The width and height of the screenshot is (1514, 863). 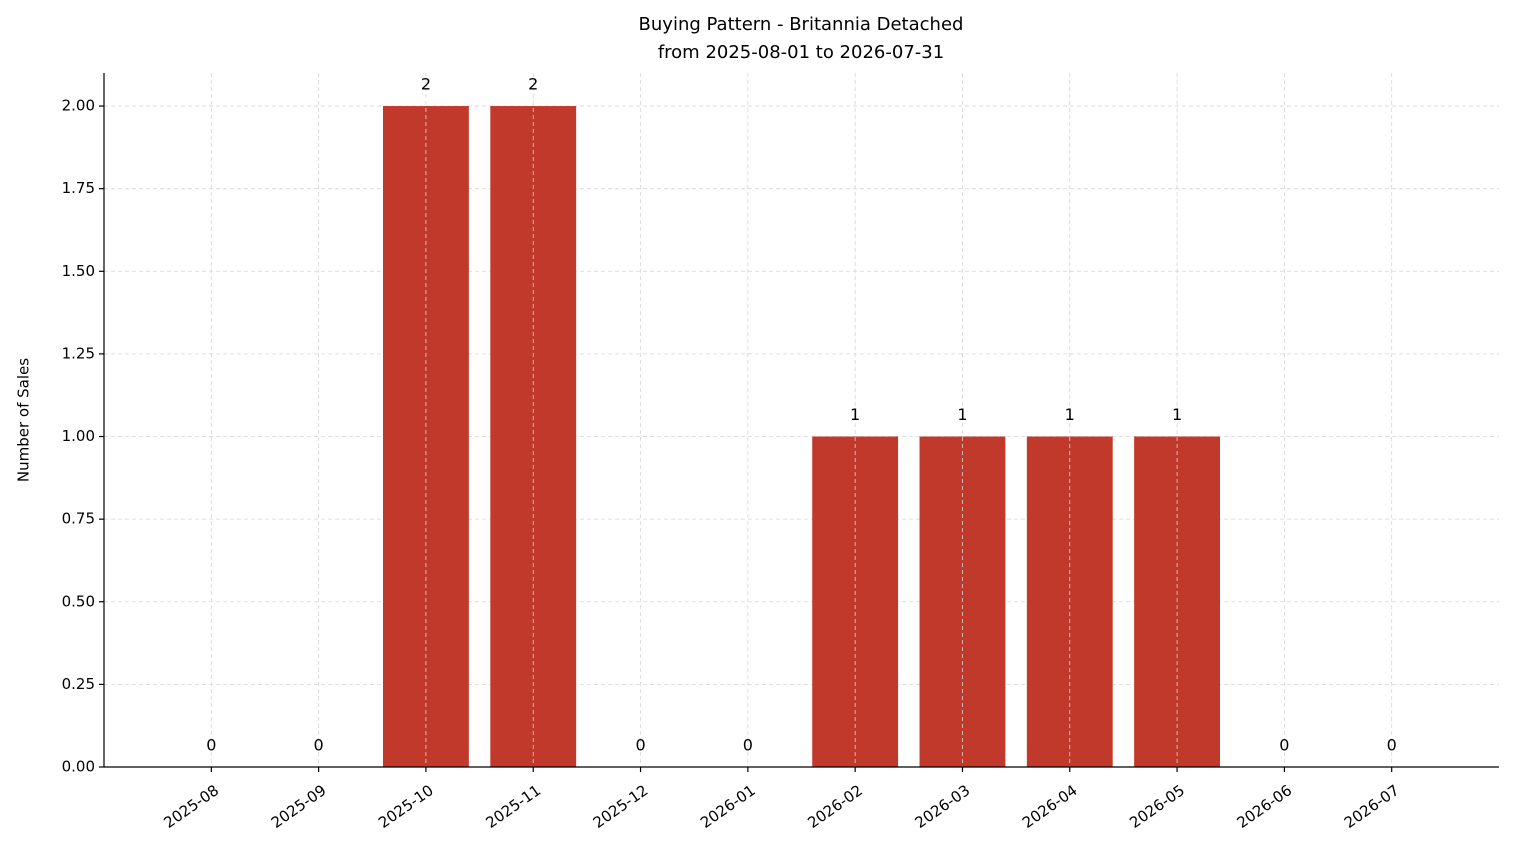 What do you see at coordinates (621, 806) in the screenshot?
I see `x-tick-label: 2025-12` at bounding box center [621, 806].